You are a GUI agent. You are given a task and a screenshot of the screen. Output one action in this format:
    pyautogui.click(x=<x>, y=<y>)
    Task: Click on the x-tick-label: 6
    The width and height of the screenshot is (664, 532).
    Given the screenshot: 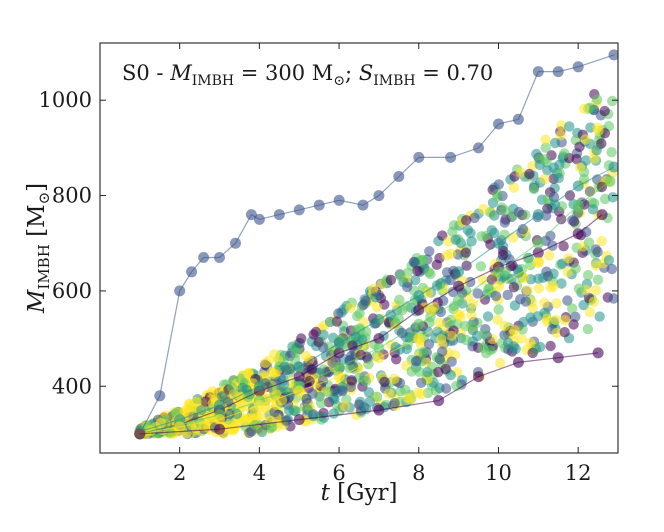 What is the action you would take?
    pyautogui.click(x=338, y=473)
    